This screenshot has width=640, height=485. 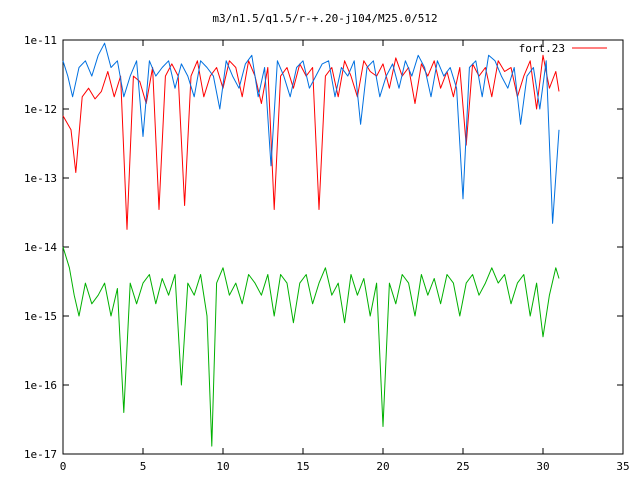 I want to click on y-tick-label: 1e-14, so click(x=40, y=247).